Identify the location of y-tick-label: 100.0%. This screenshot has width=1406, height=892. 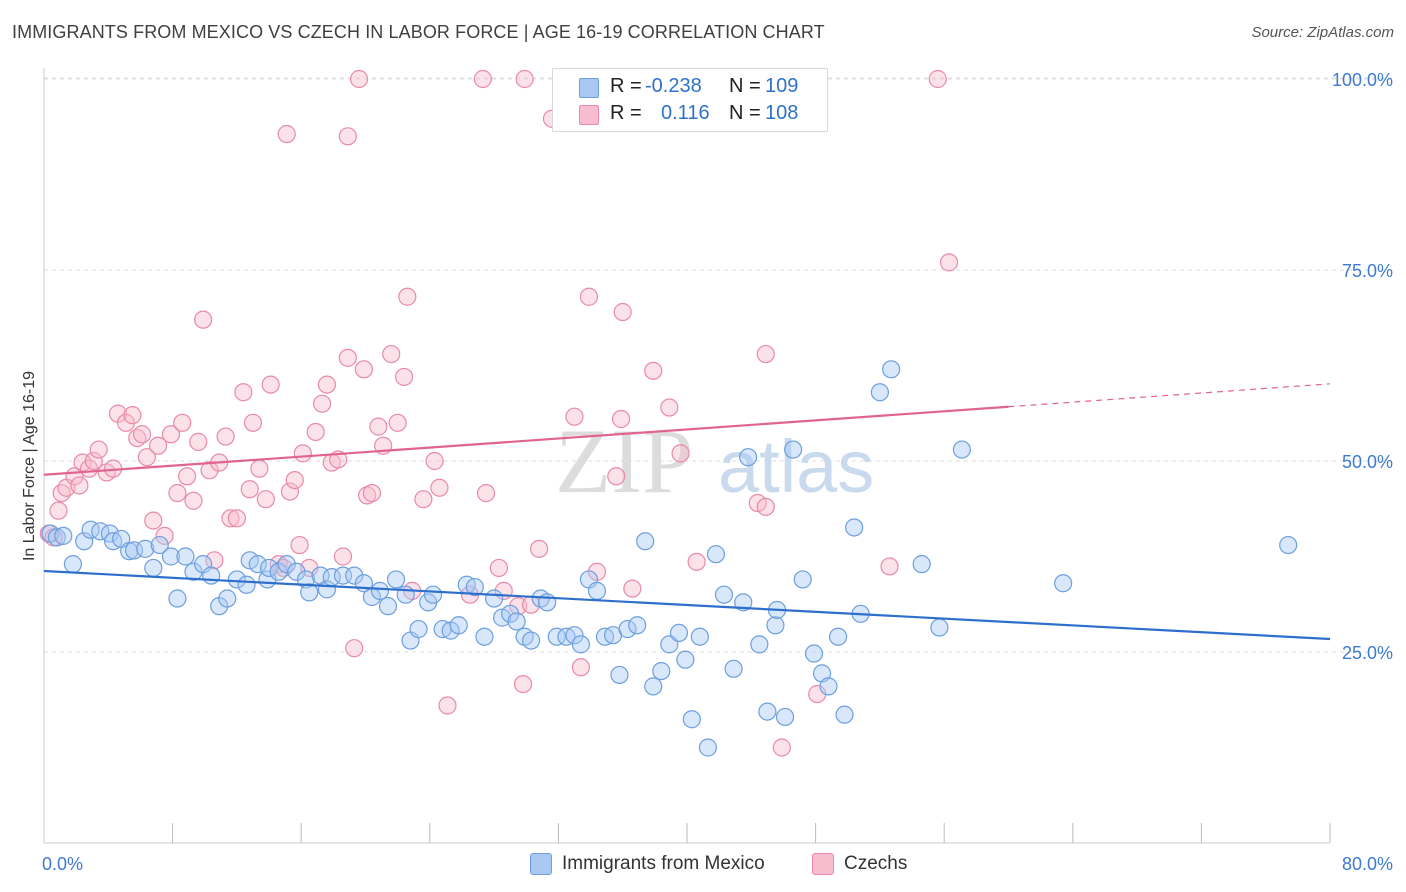
(1362, 80).